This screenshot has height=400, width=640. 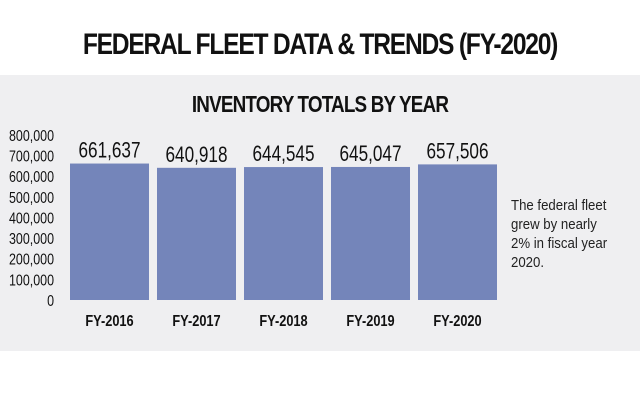 What do you see at coordinates (196, 322) in the screenshot?
I see `x-tick-label: FY-2017` at bounding box center [196, 322].